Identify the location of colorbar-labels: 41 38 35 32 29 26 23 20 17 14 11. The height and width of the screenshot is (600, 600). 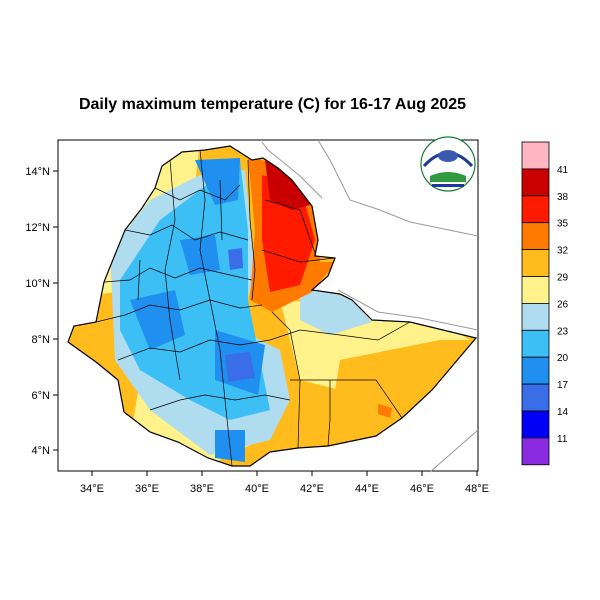
(563, 305).